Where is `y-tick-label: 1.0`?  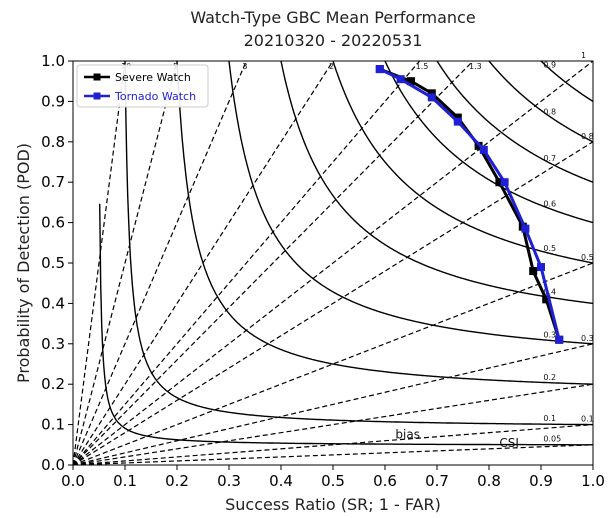
y-tick-label: 1.0 is located at coordinates (53, 61).